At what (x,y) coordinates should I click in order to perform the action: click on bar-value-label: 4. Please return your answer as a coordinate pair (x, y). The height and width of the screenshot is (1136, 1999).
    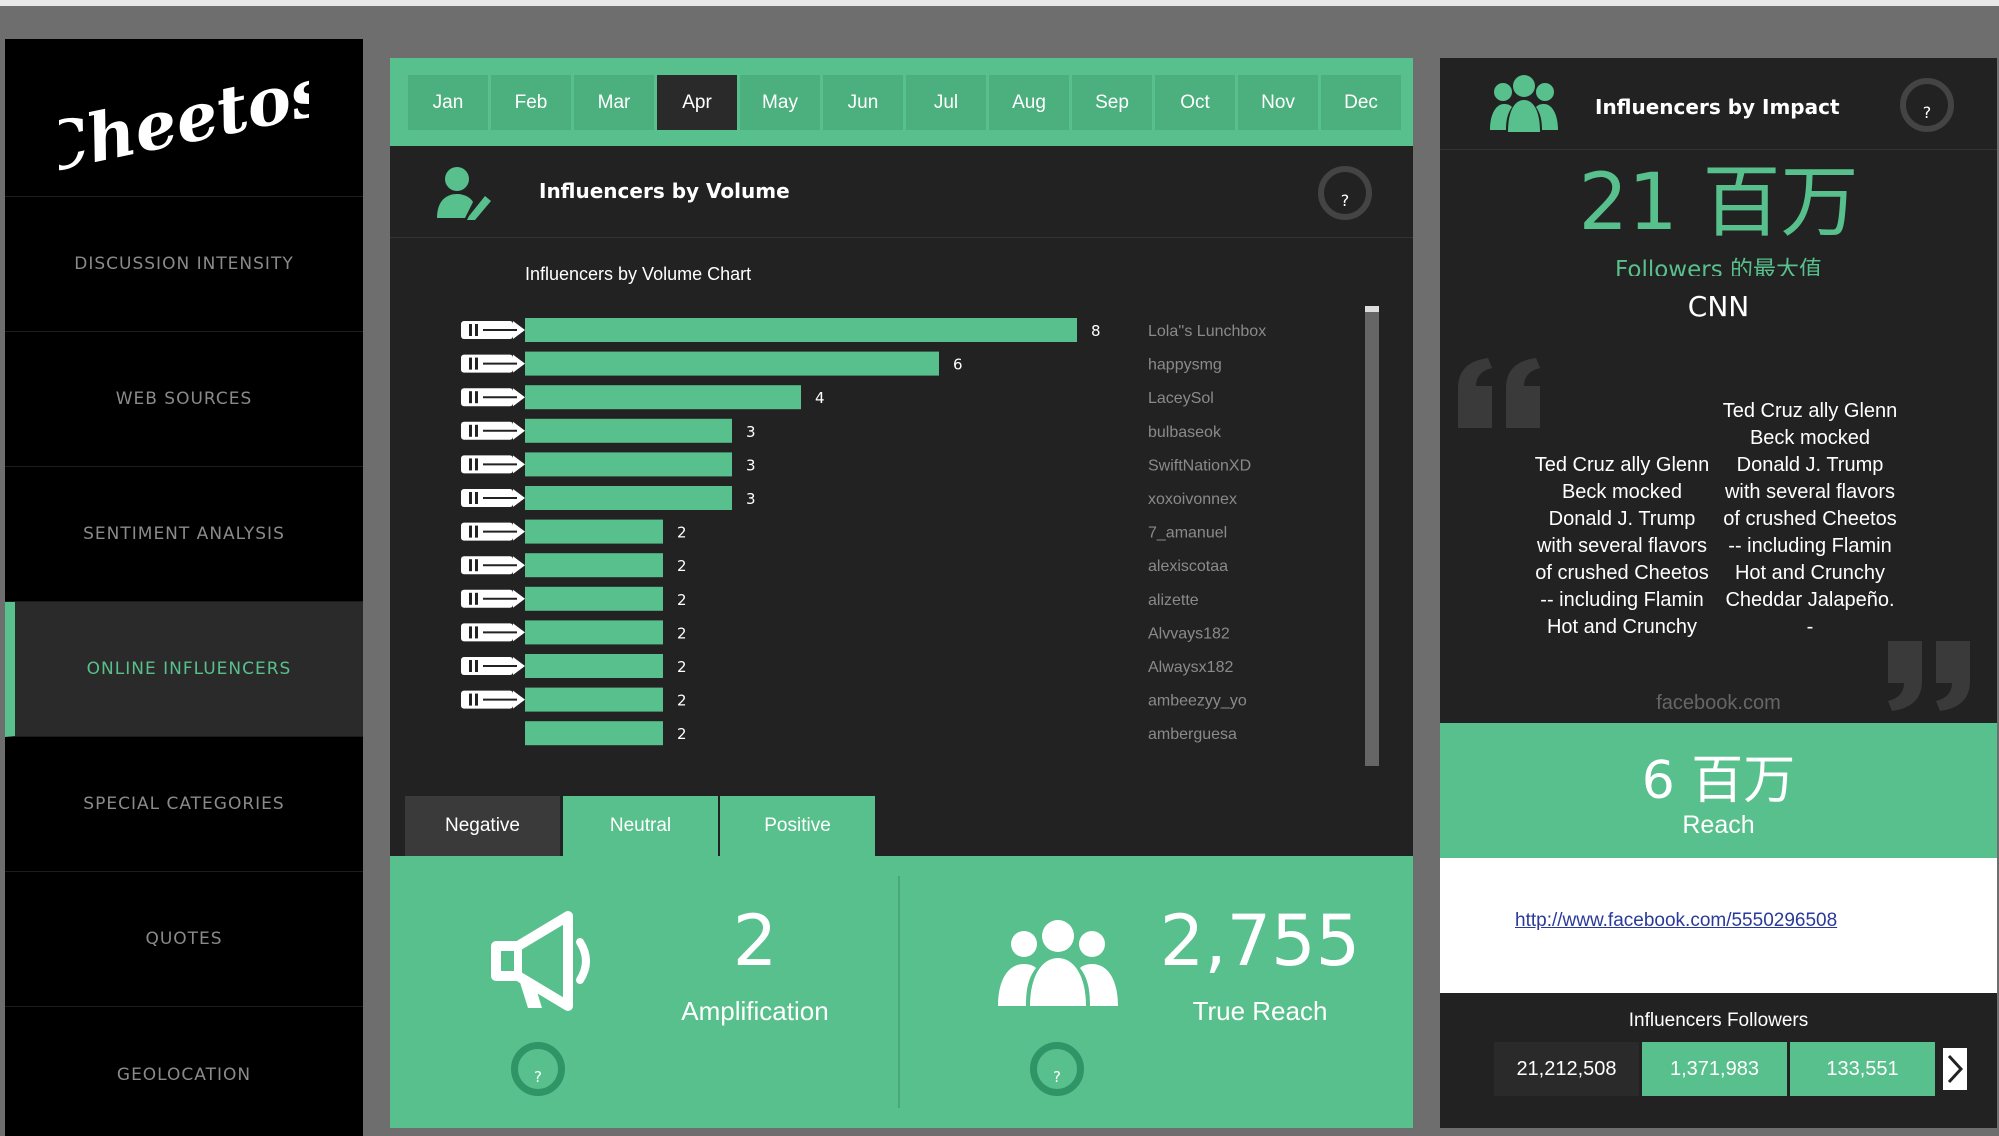
    Looking at the image, I should click on (820, 398).